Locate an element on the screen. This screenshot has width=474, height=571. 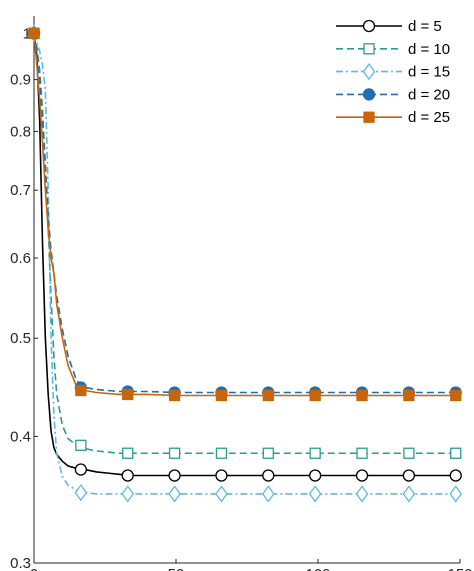
legend-label-5: d = 25 is located at coordinates (429, 117).